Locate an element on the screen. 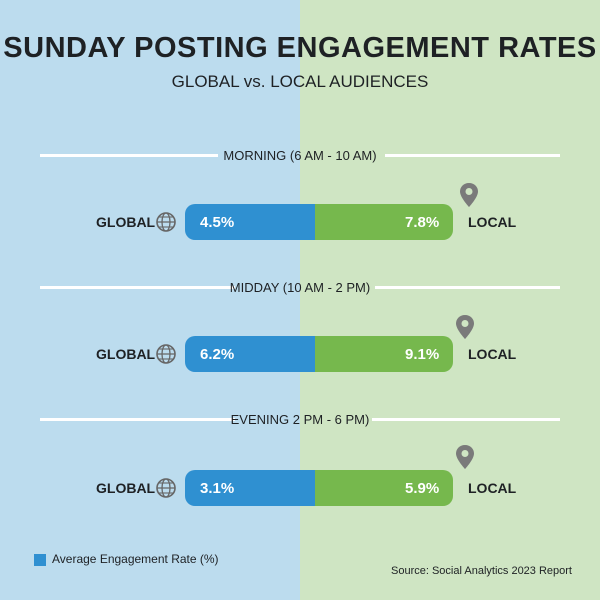 The height and width of the screenshot is (600, 600). section-label-evening: EVENING 2 PM - 6 PM) is located at coordinates (300, 419).